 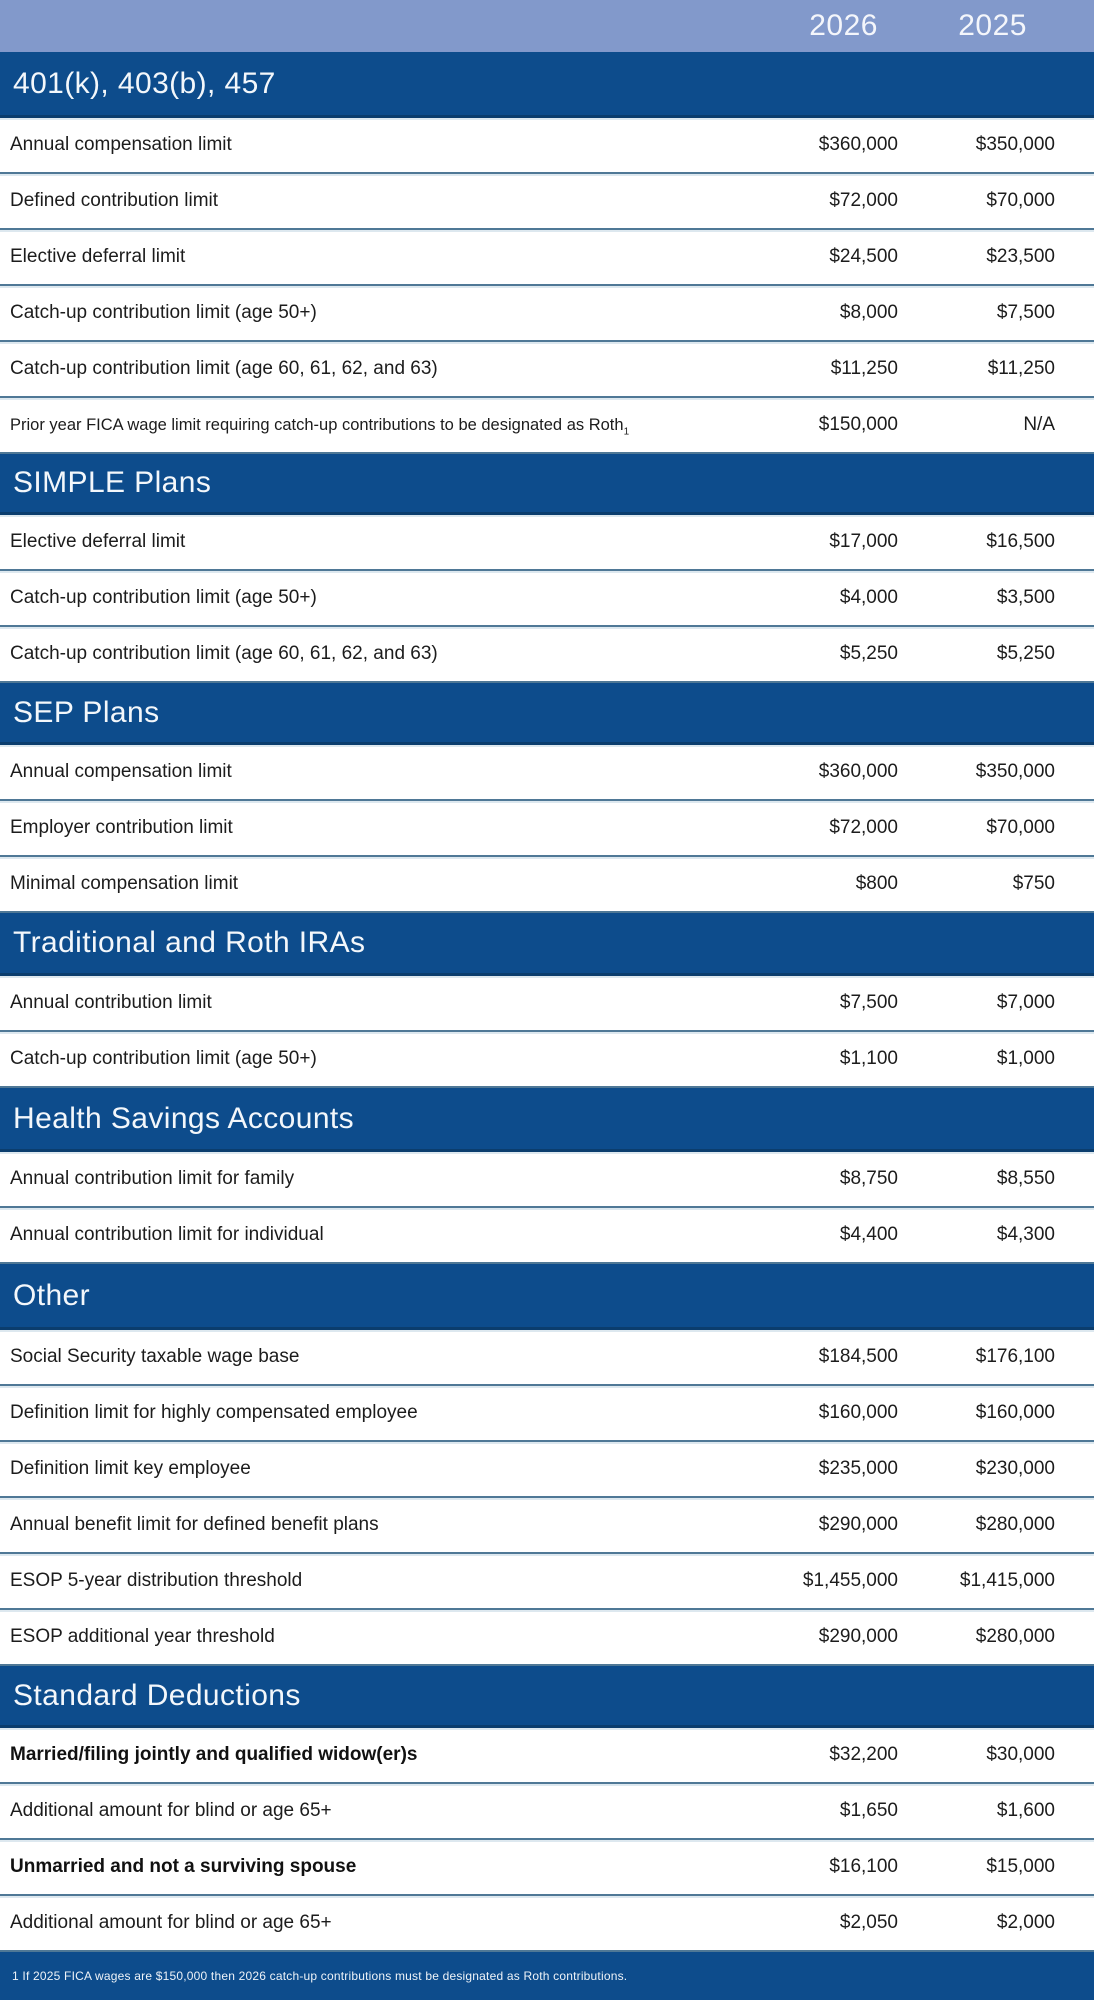 What do you see at coordinates (112, 482) in the screenshot?
I see `section-title: SIMPLE Plans` at bounding box center [112, 482].